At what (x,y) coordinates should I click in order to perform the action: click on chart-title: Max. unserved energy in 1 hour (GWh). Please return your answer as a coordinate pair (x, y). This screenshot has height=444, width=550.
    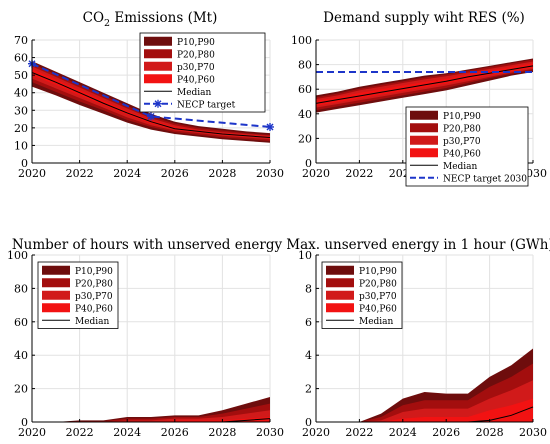
    Looking at the image, I should click on (418, 245).